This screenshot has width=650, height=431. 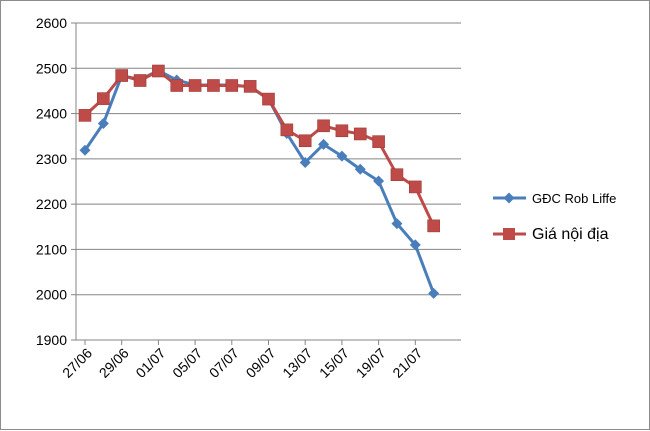 I want to click on y-tick-label: 2500, so click(x=51, y=68).